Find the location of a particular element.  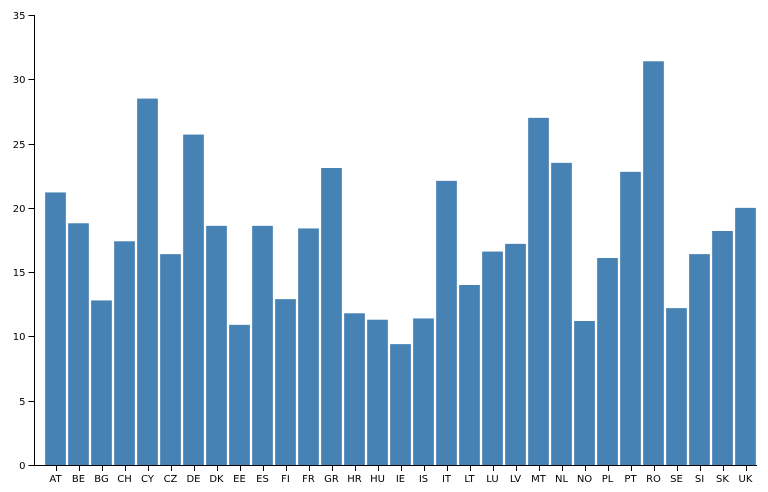

y-tick-label: 30 is located at coordinates (19, 80).